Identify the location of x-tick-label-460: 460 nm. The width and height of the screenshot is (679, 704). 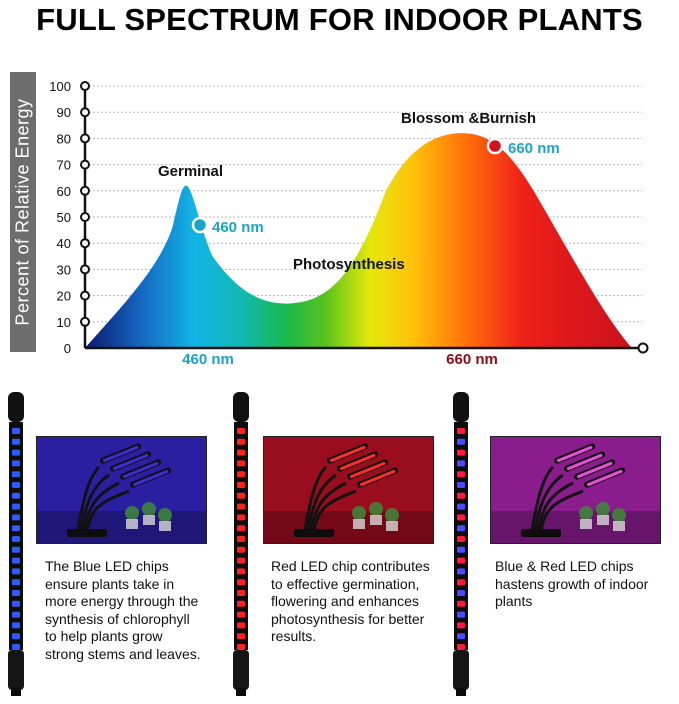
(208, 359).